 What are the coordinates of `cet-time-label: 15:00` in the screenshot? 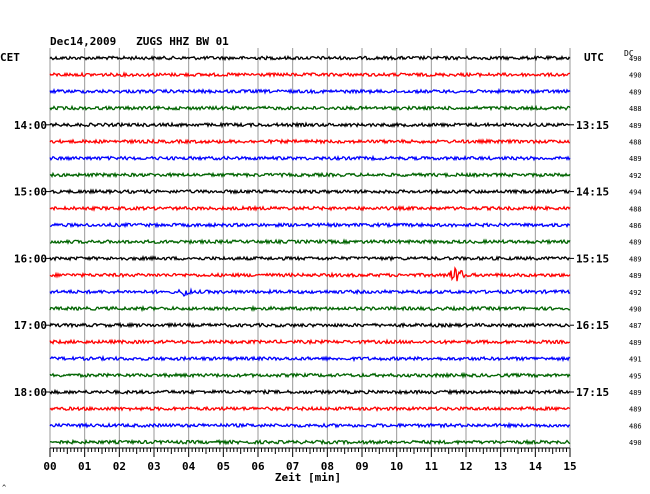 It's located at (30, 192).